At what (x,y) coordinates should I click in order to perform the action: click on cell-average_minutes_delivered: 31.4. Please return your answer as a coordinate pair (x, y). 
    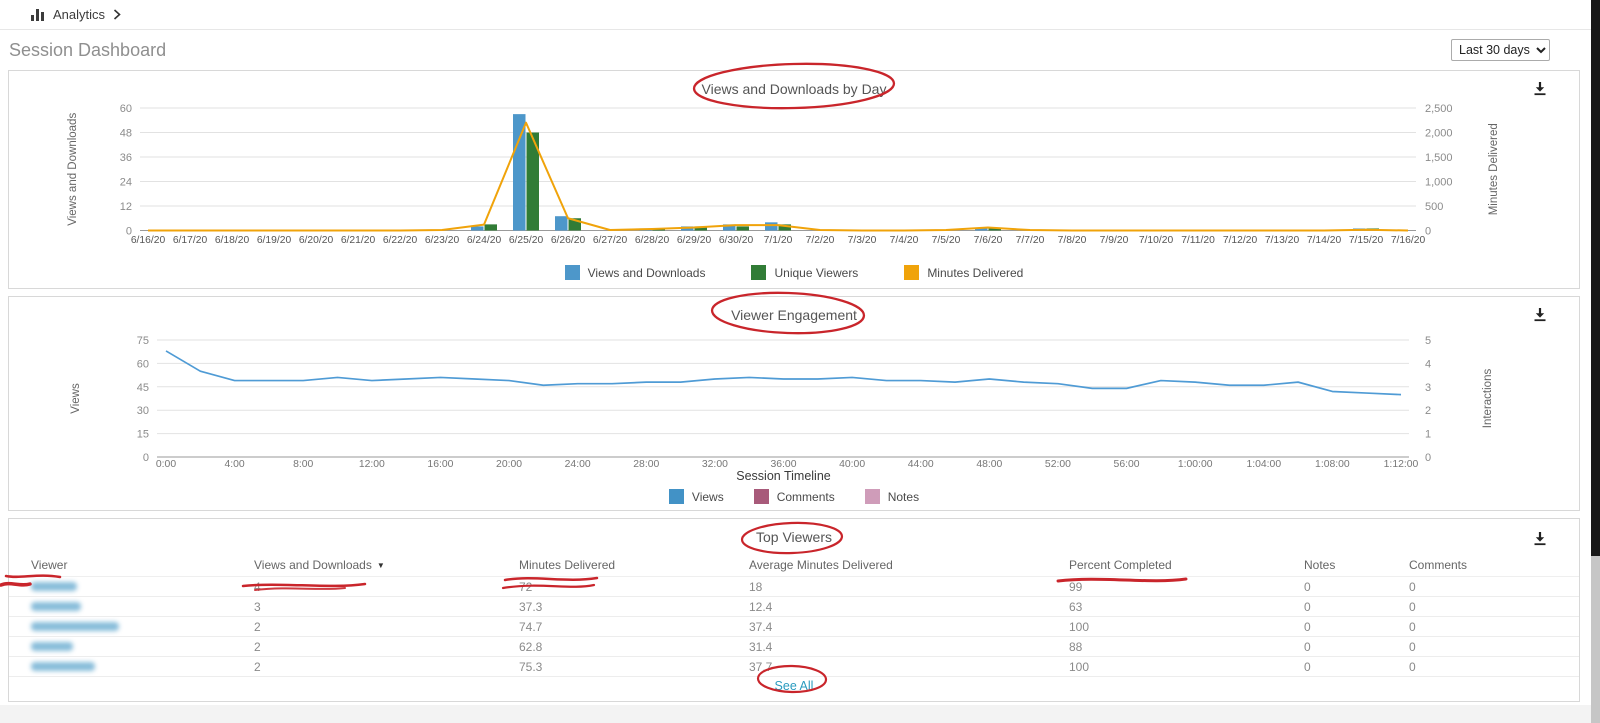
    Looking at the image, I should click on (761, 646).